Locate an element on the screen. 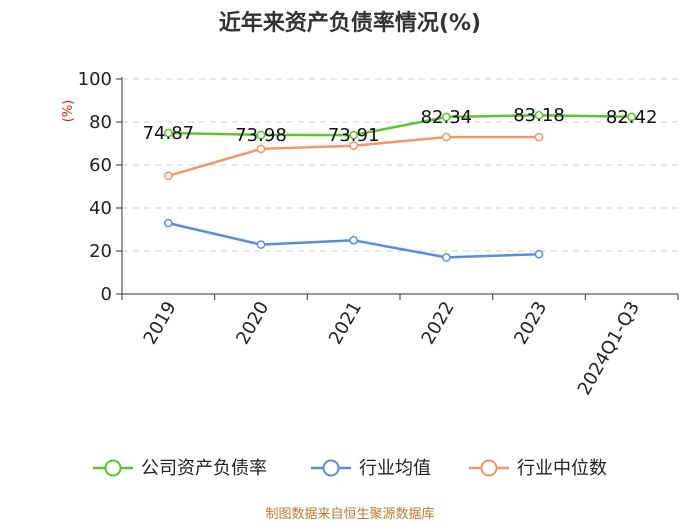  legend-label: 公司资产负债率 is located at coordinates (204, 468).